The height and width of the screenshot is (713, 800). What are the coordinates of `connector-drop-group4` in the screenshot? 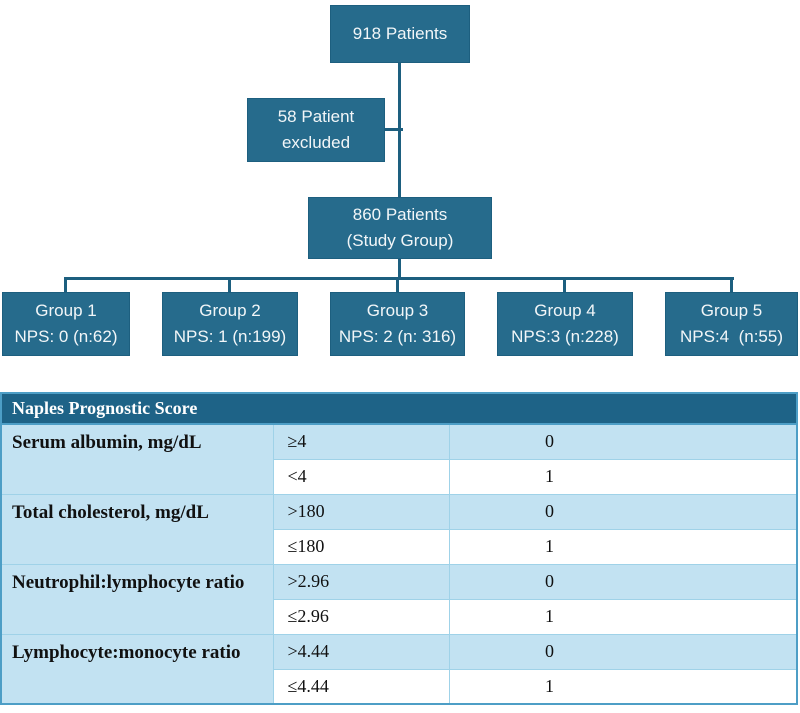 It's located at (564, 284).